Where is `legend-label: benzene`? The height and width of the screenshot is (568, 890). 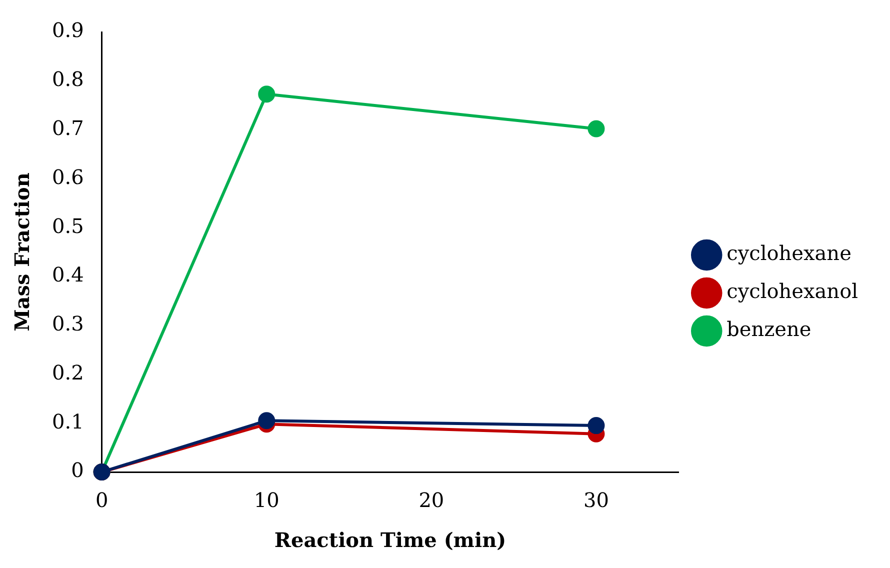 legend-label: benzene is located at coordinates (769, 329).